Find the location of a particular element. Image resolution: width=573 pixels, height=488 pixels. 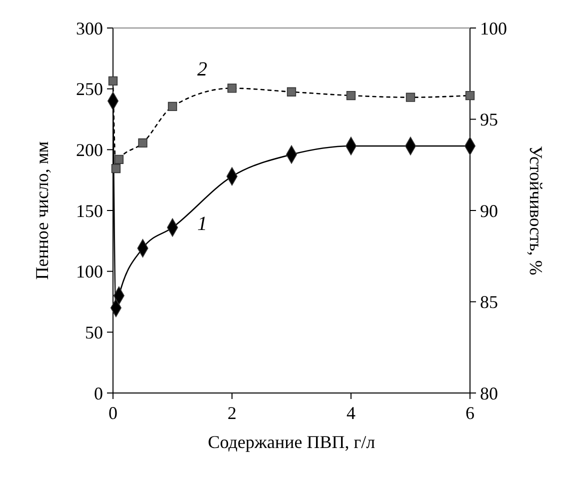

x-tick-label: 0 is located at coordinates (113, 413).